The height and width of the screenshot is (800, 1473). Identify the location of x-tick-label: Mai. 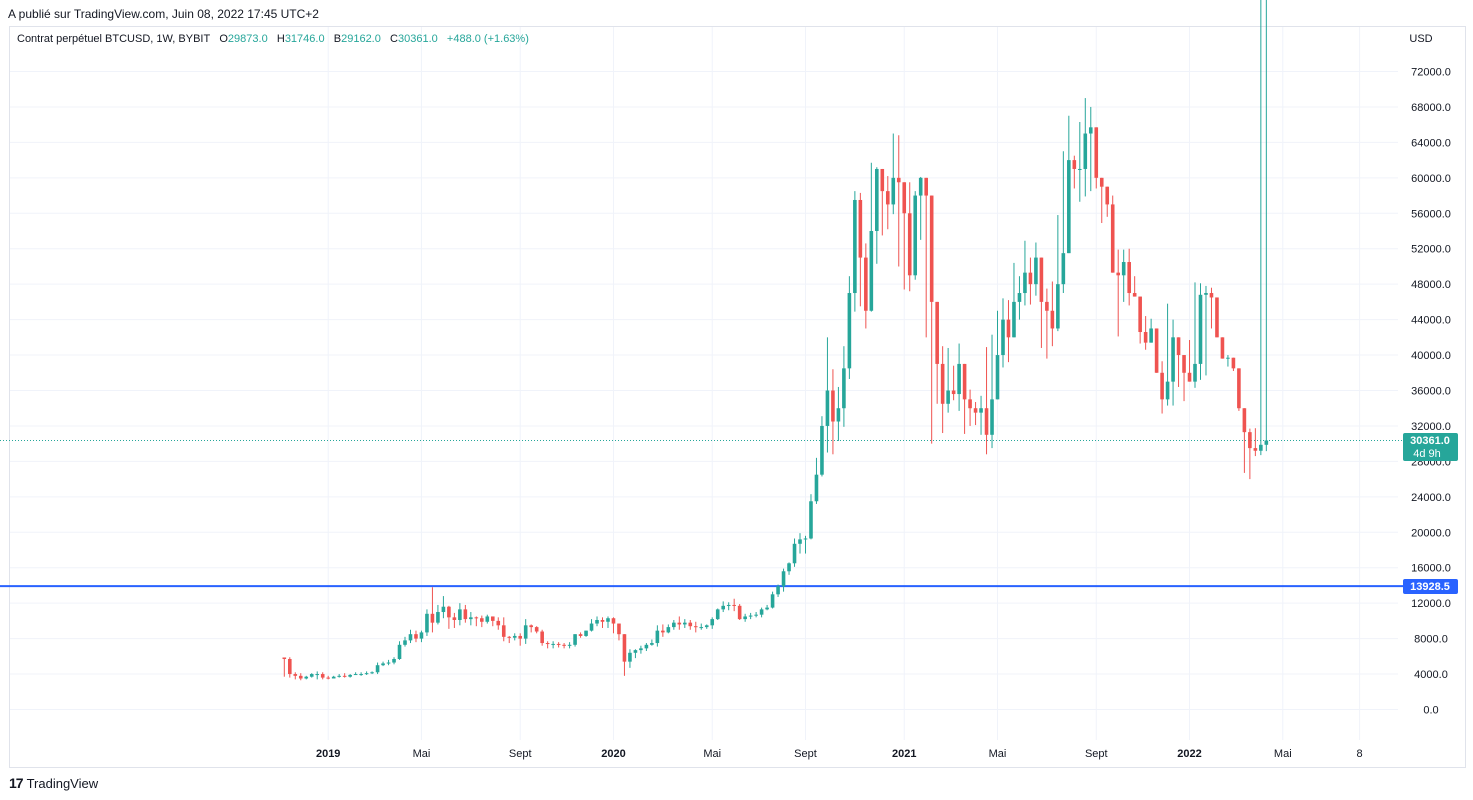
(1283, 754).